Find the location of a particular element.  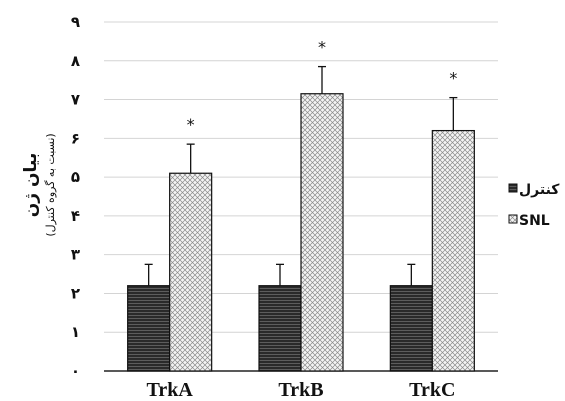

legend: کنترل SNL is located at coordinates (534, 205).